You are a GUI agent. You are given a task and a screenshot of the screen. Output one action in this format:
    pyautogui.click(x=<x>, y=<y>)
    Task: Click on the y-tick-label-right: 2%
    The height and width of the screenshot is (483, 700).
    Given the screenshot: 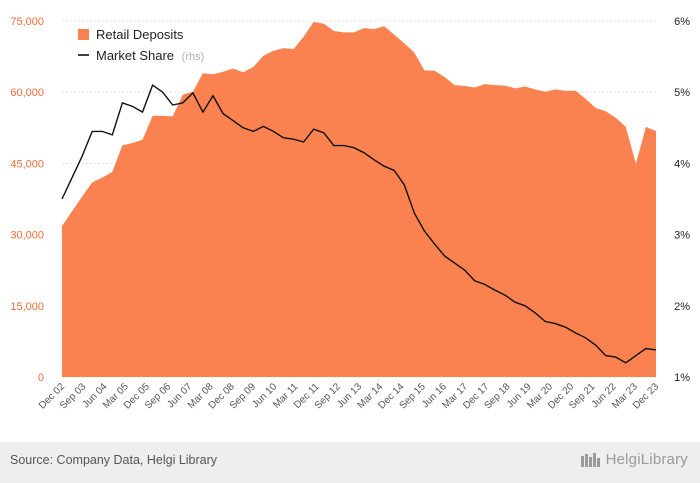 What is the action you would take?
    pyautogui.click(x=682, y=307)
    